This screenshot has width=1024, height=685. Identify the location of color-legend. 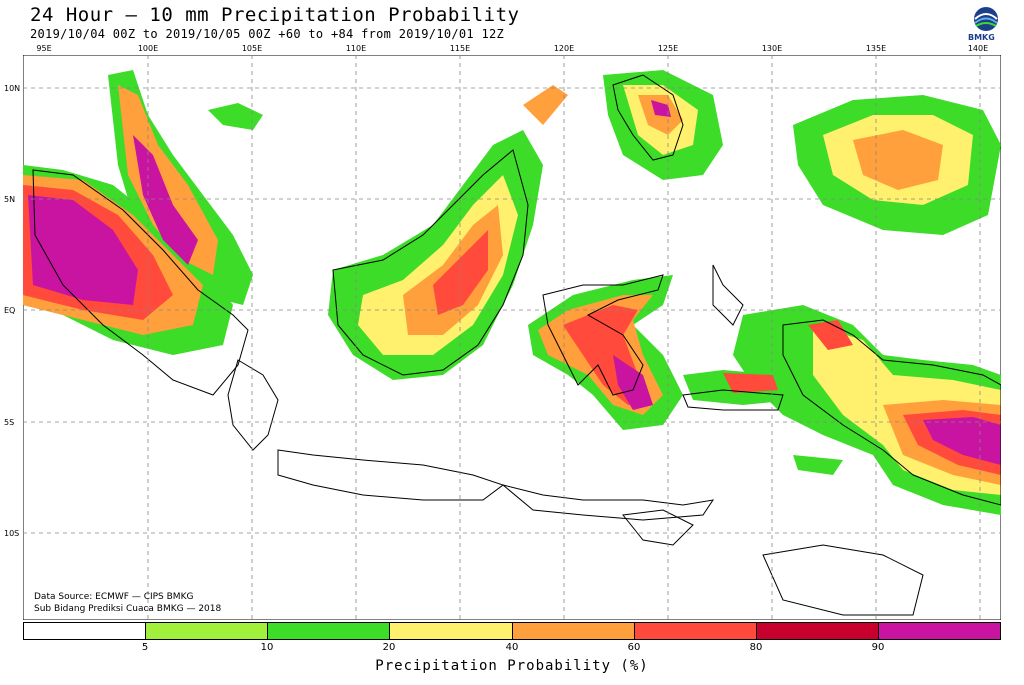
(512, 631).